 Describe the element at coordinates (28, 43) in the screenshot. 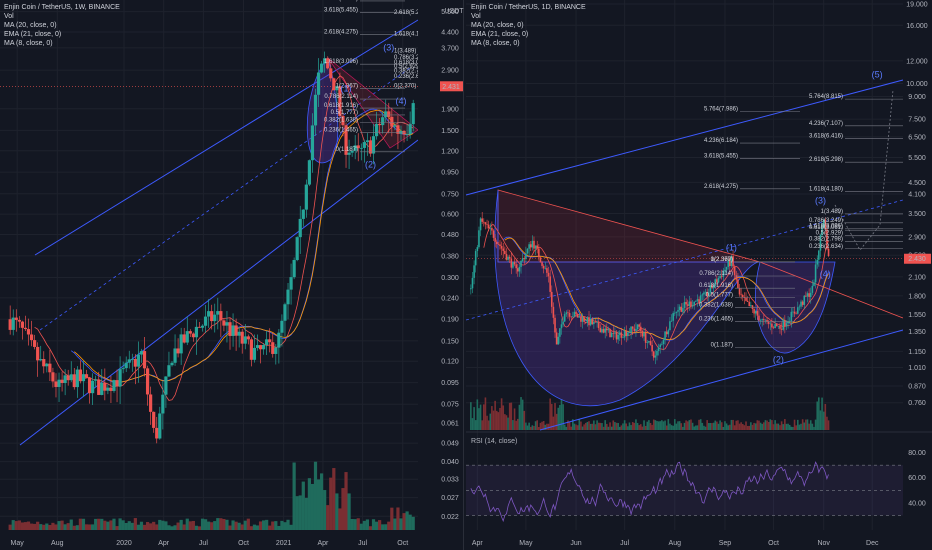

I see `left-indicator-ma8: MA (8, close, 0)` at that location.